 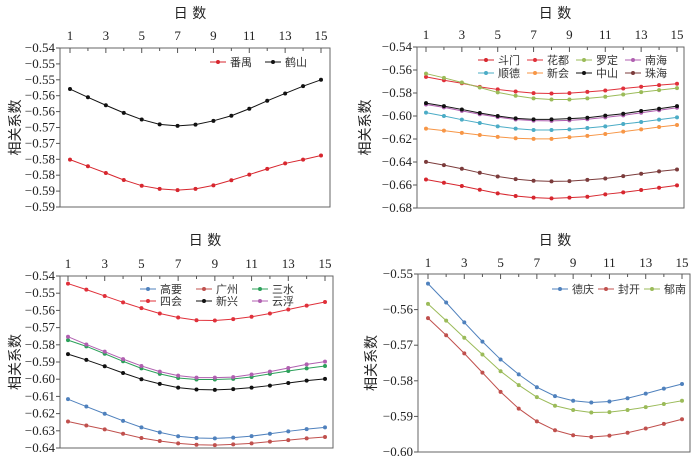 What do you see at coordinates (646, 60) in the screenshot?
I see `legend-item: 南海` at bounding box center [646, 60].